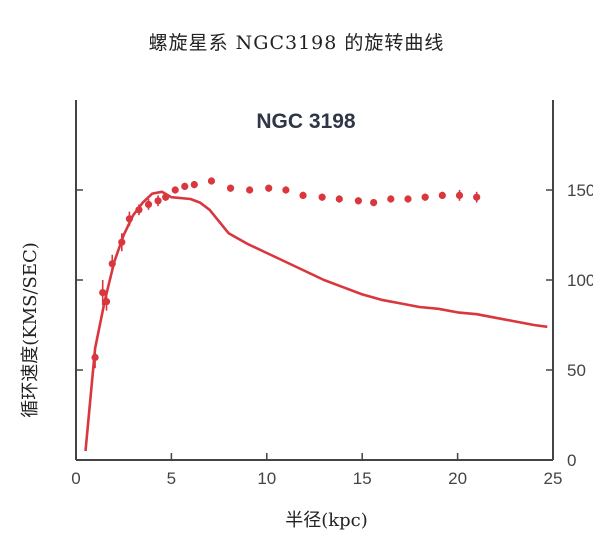 Image resolution: width=593 pixels, height=557 pixels. Describe the element at coordinates (326, 520) in the screenshot. I see `x-axis-label: 半径(kpc)` at that location.